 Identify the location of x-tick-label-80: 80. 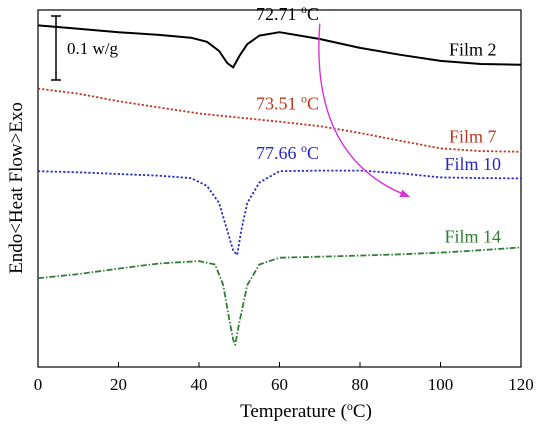
(360, 384).